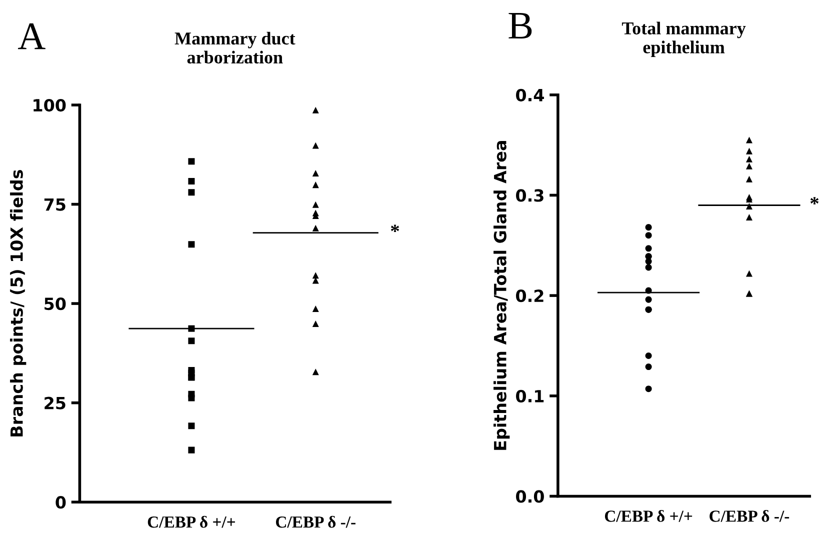 The image size is (839, 533). What do you see at coordinates (684, 40) in the screenshot?
I see `chart-title: Total mammary epithelium` at bounding box center [684, 40].